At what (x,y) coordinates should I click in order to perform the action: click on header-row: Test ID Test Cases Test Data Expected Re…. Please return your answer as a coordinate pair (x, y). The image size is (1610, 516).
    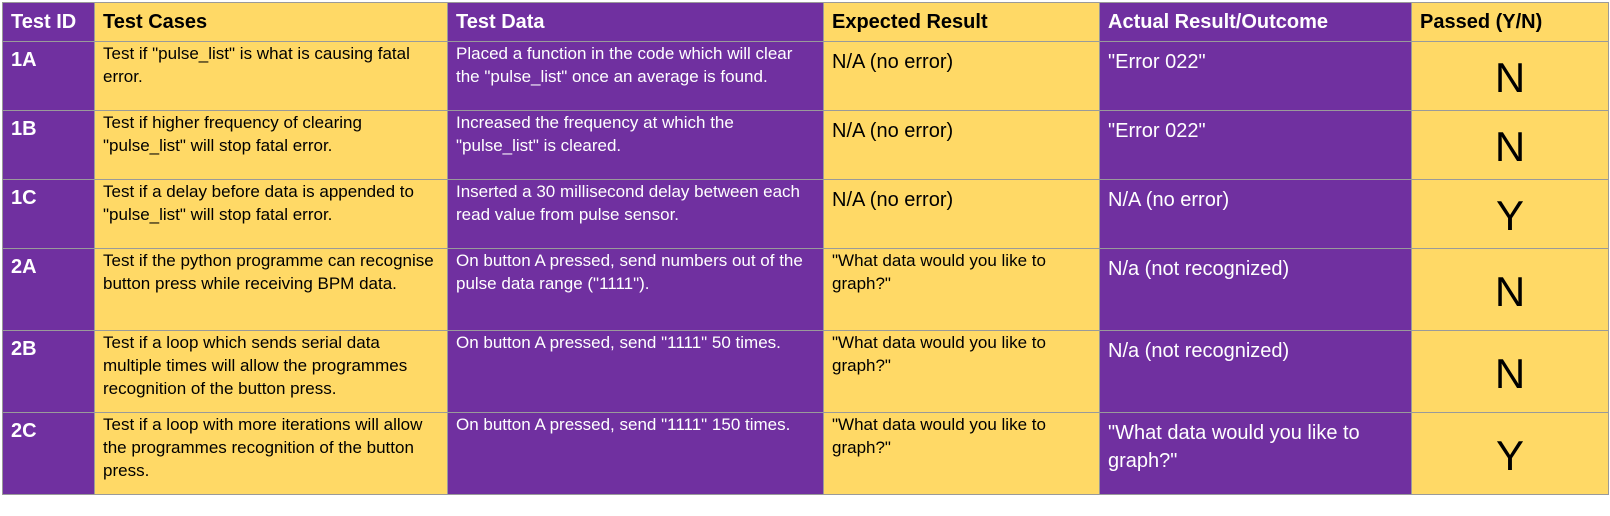
    Looking at the image, I should click on (805, 22).